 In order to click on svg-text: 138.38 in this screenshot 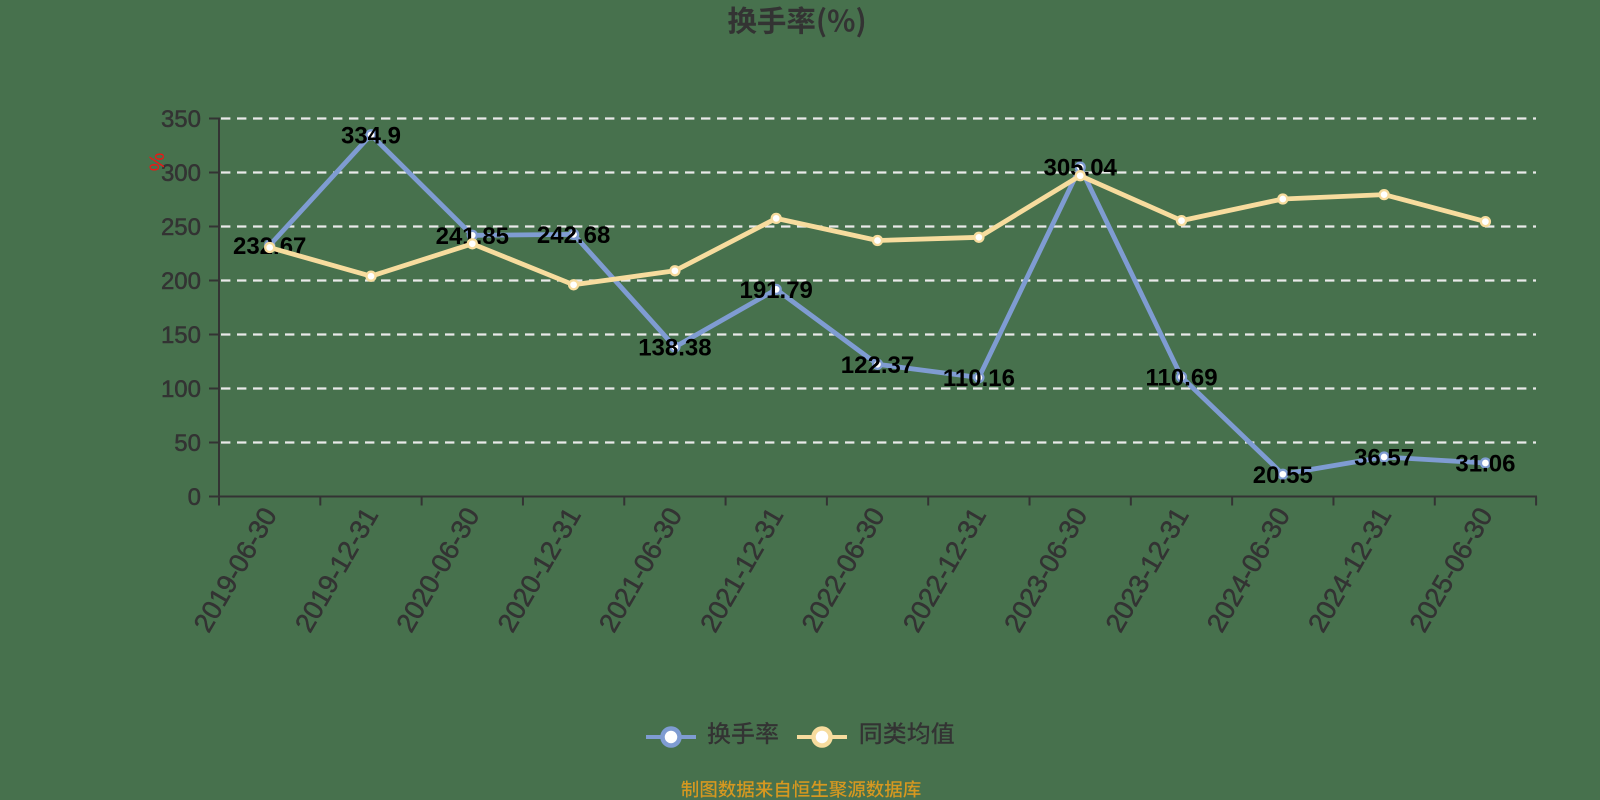, I will do `click(674, 348)`.